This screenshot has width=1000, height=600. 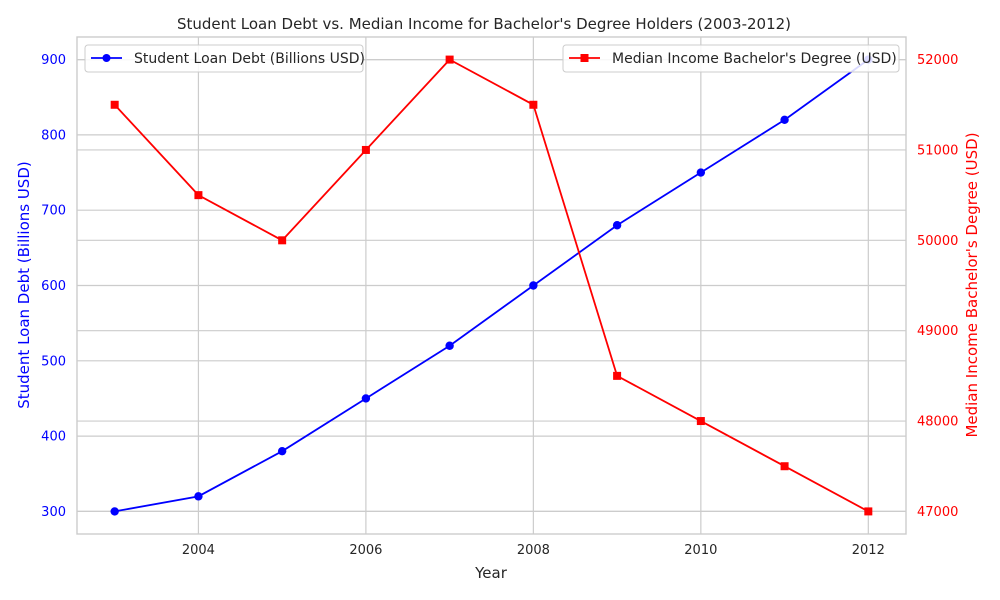 I want to click on left-tick-label: 400, so click(x=53, y=437).